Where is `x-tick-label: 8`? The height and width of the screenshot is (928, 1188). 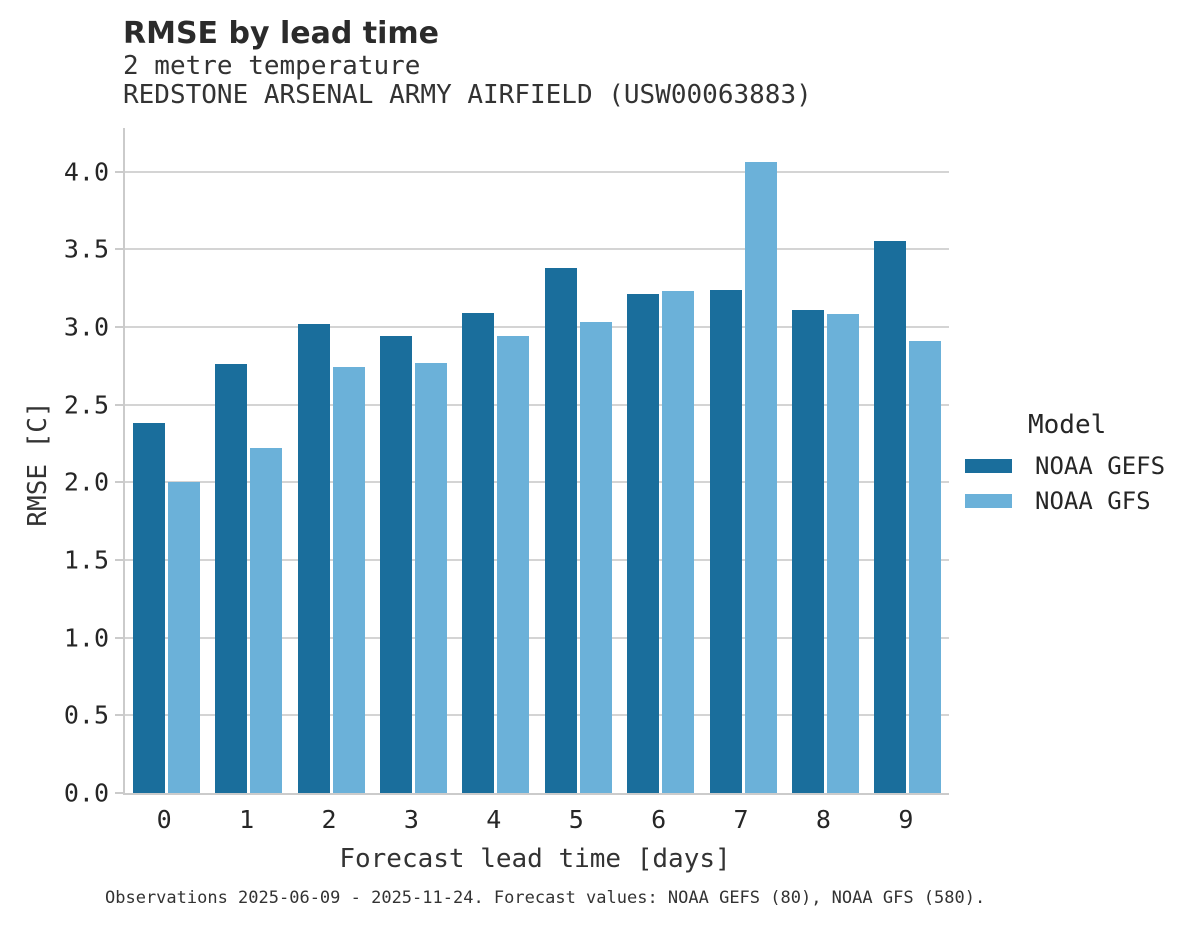 x-tick-label: 8 is located at coordinates (823, 819).